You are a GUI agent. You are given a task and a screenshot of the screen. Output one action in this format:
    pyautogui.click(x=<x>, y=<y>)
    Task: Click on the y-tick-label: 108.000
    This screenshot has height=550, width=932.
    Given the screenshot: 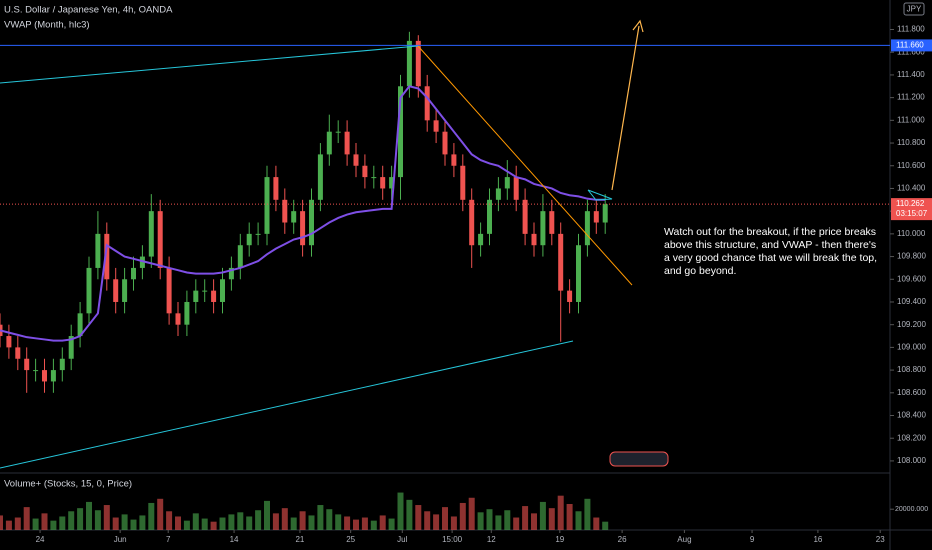 What is the action you would take?
    pyautogui.click(x=911, y=460)
    